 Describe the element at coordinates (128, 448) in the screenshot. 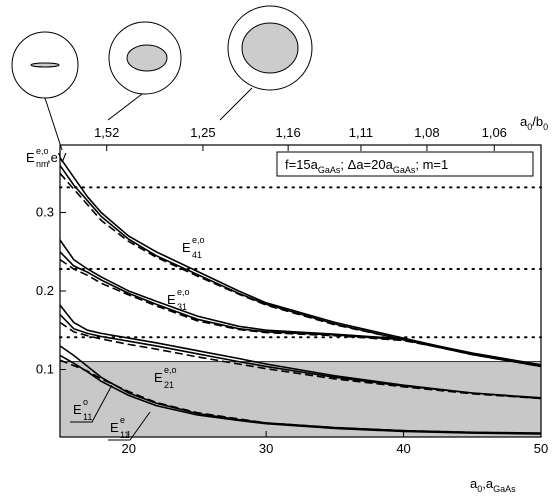

I see `x-tick-label: 20` at that location.